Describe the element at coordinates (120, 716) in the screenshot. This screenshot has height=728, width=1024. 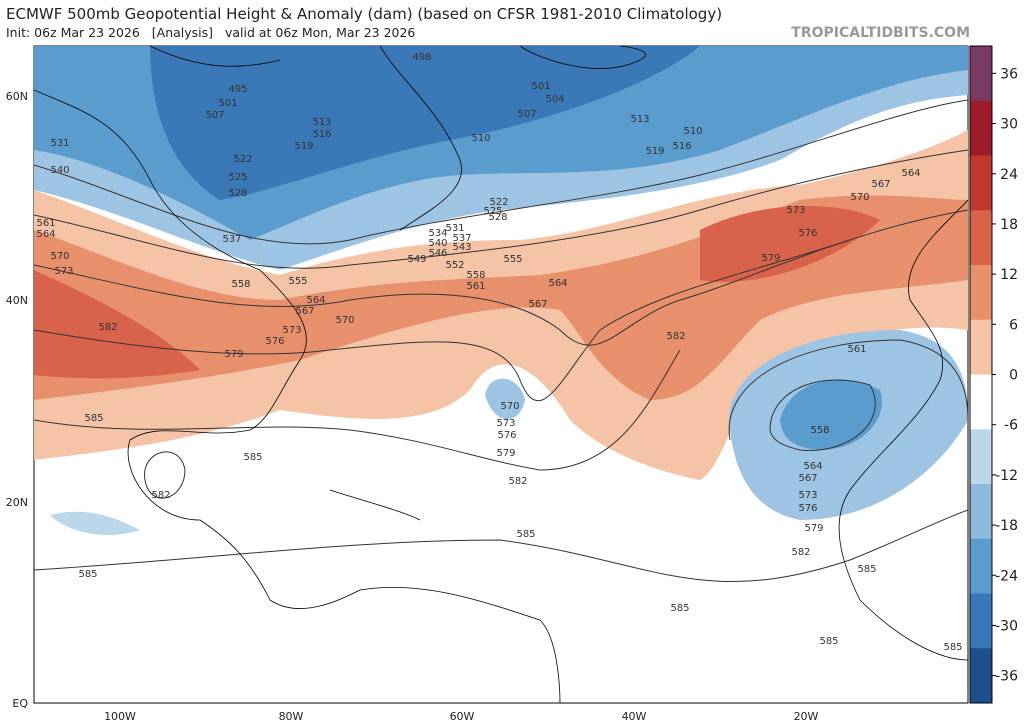
I see `lon-label: 100W` at that location.